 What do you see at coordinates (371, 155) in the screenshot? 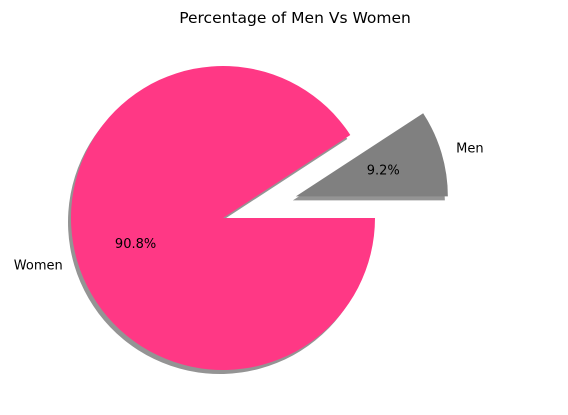
I see `pie-slice-men` at bounding box center [371, 155].